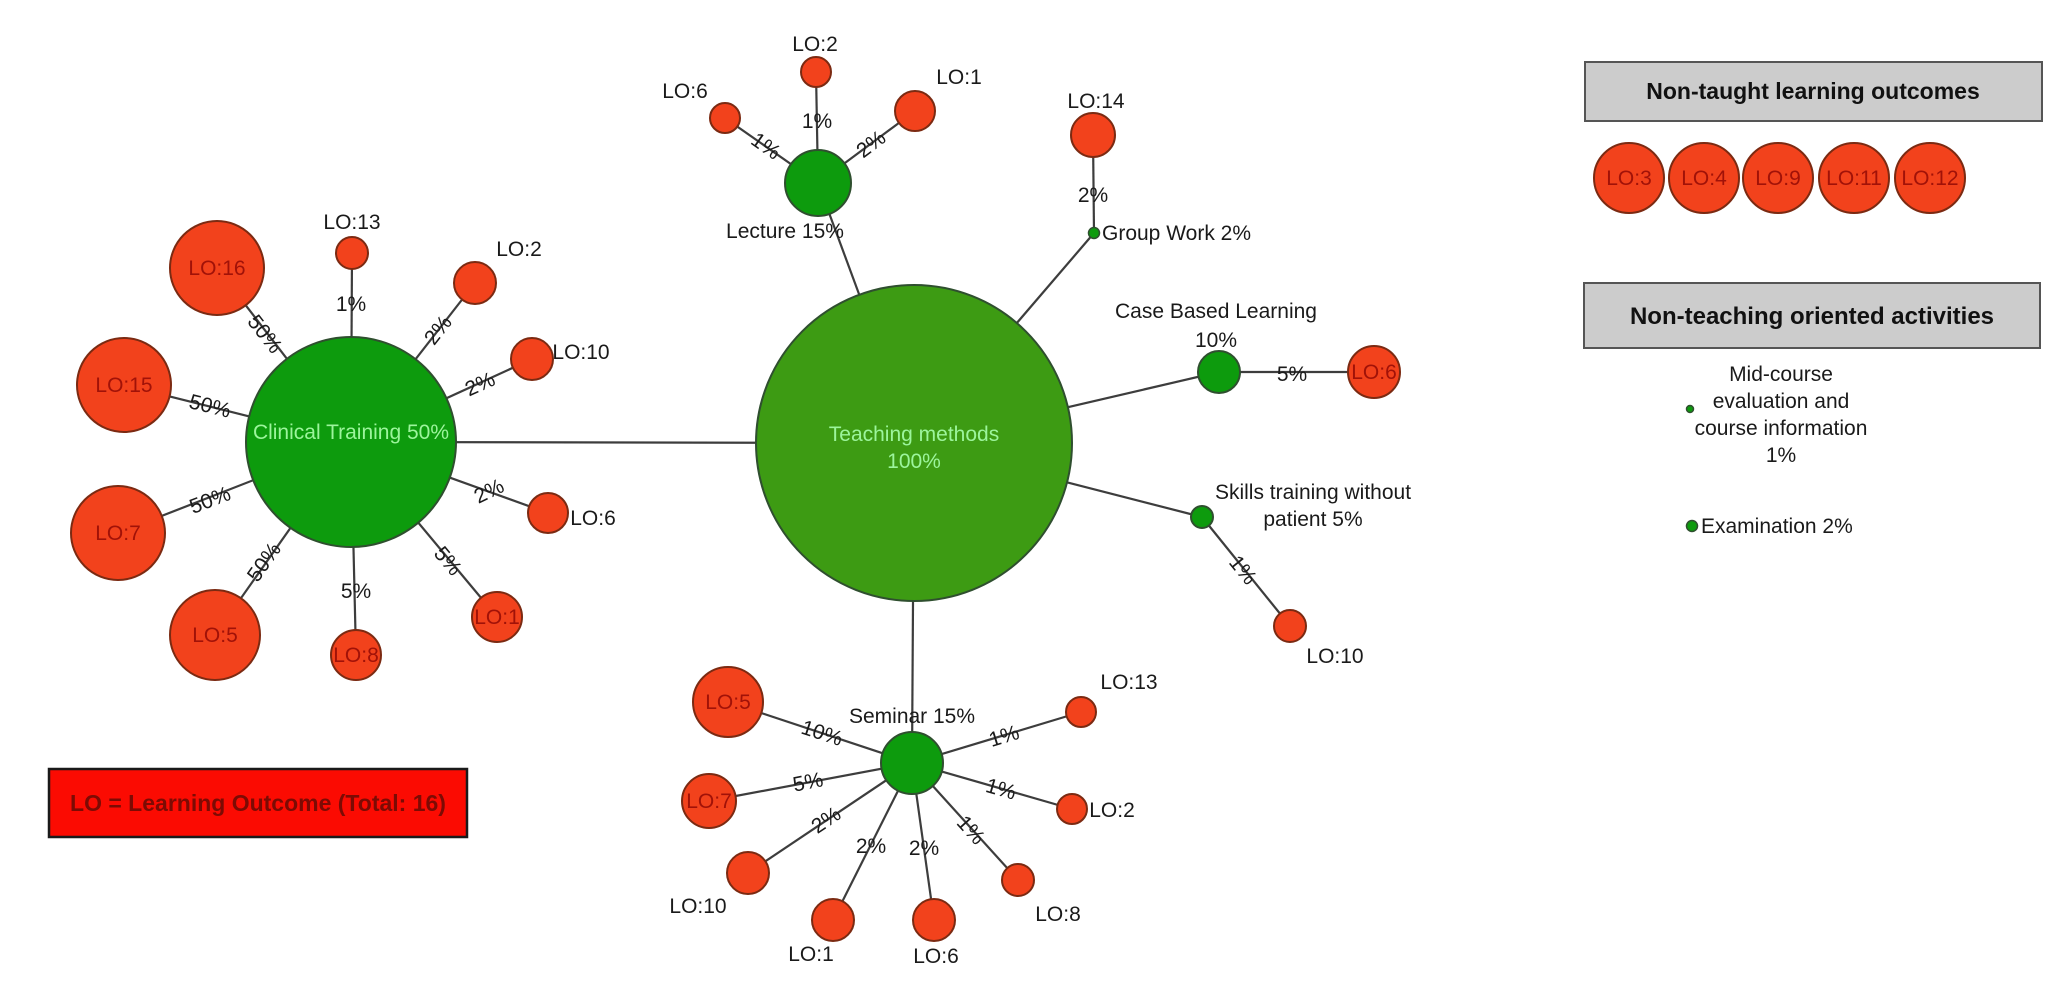 Image resolution: width=2059 pixels, height=1001 pixels. I want to click on svg-text: LO:11, so click(1854, 178).